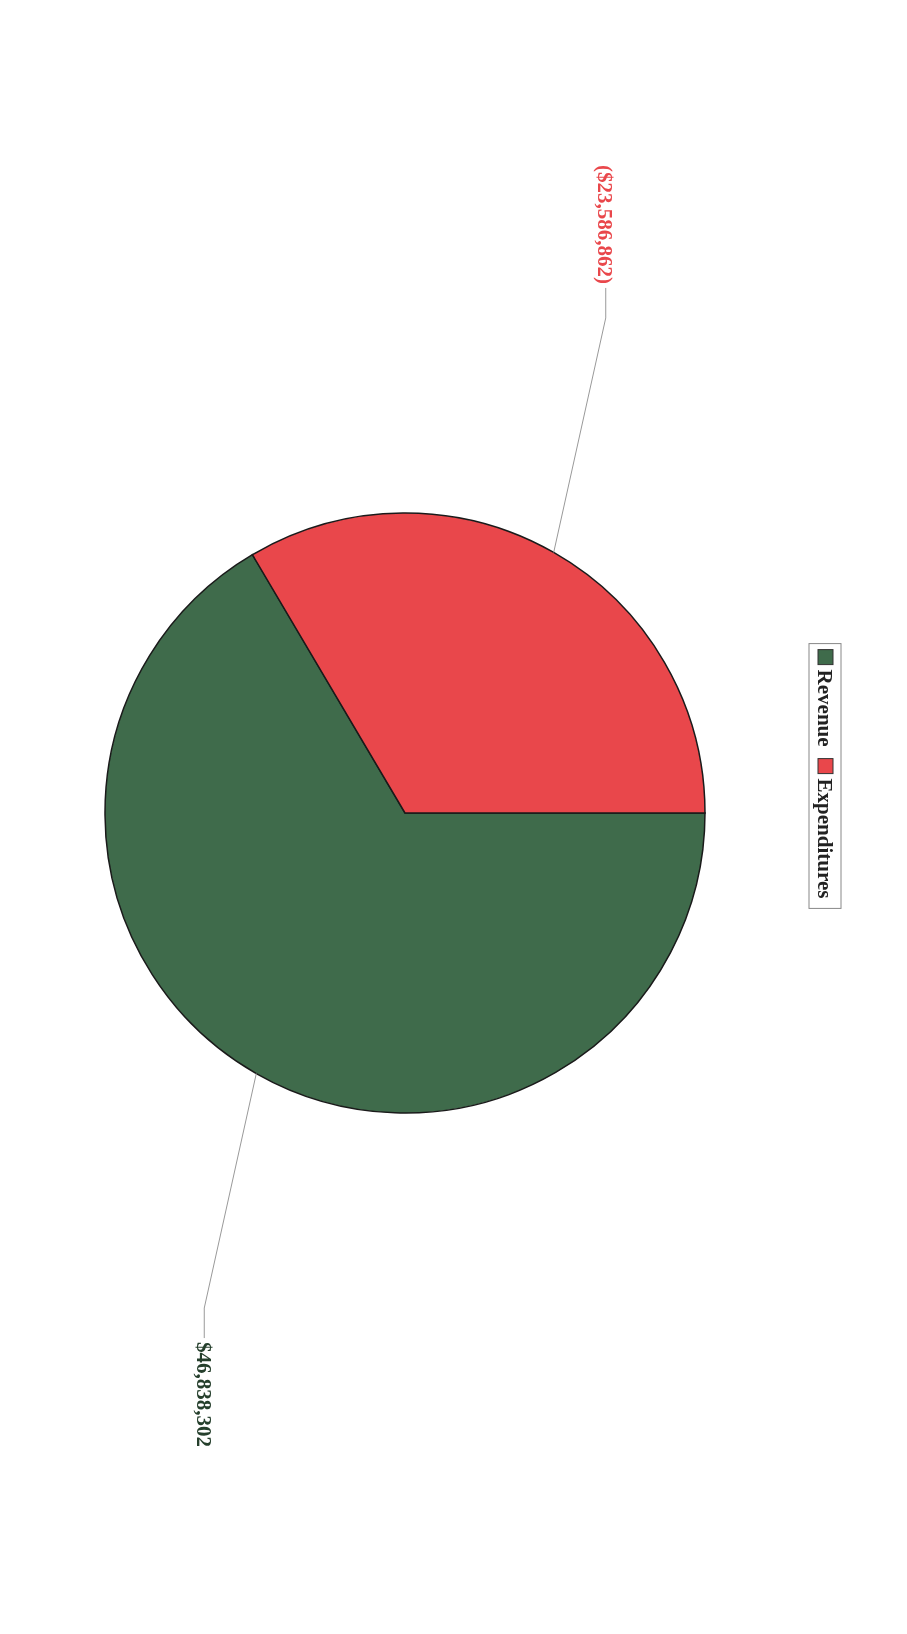 This screenshot has height=1634, width=907. Describe the element at coordinates (824, 838) in the screenshot. I see `legend-label: Expenditures` at that location.